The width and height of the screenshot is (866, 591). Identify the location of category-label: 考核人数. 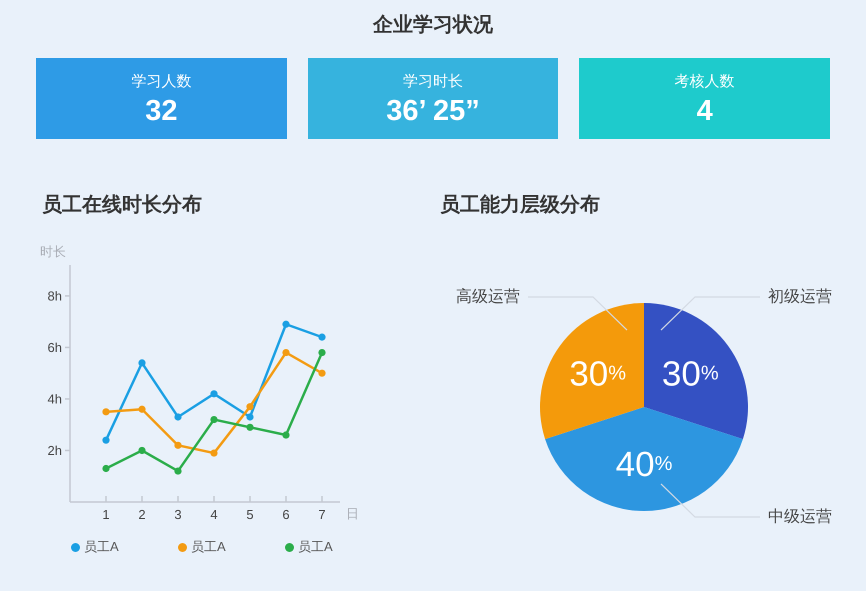
(705, 82).